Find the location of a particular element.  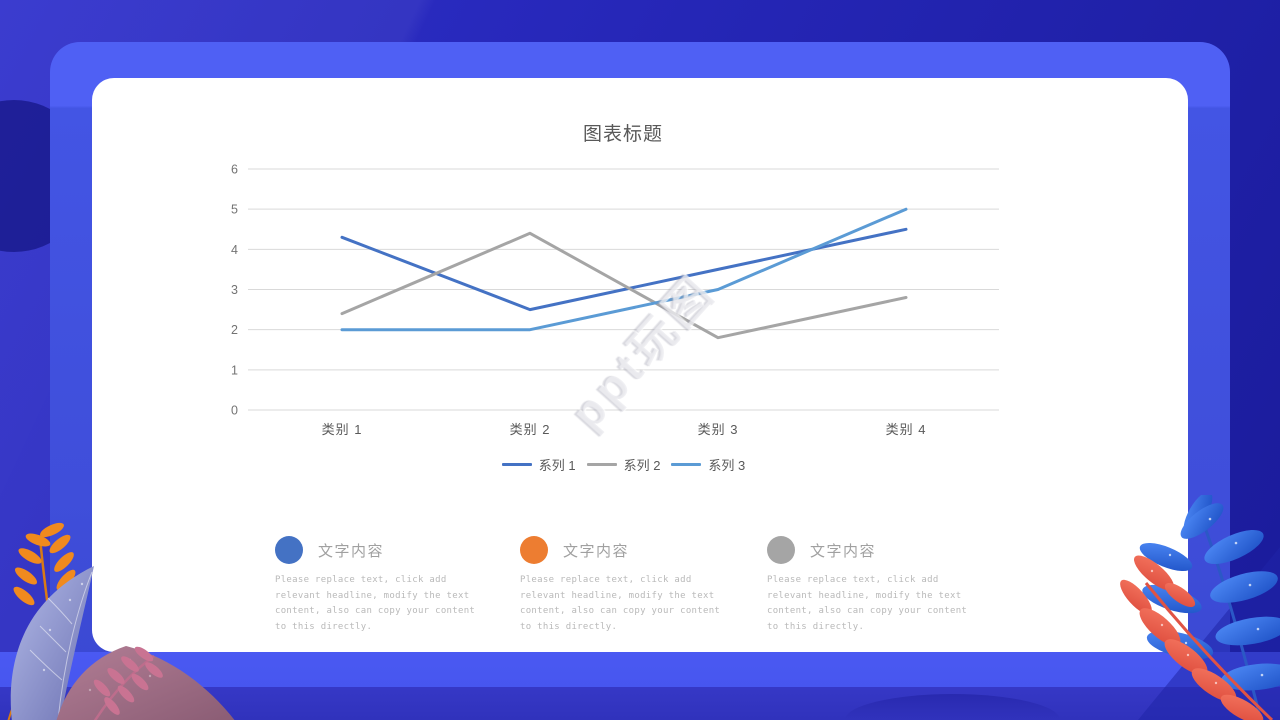

y-tick-label: 2 is located at coordinates (234, 330).